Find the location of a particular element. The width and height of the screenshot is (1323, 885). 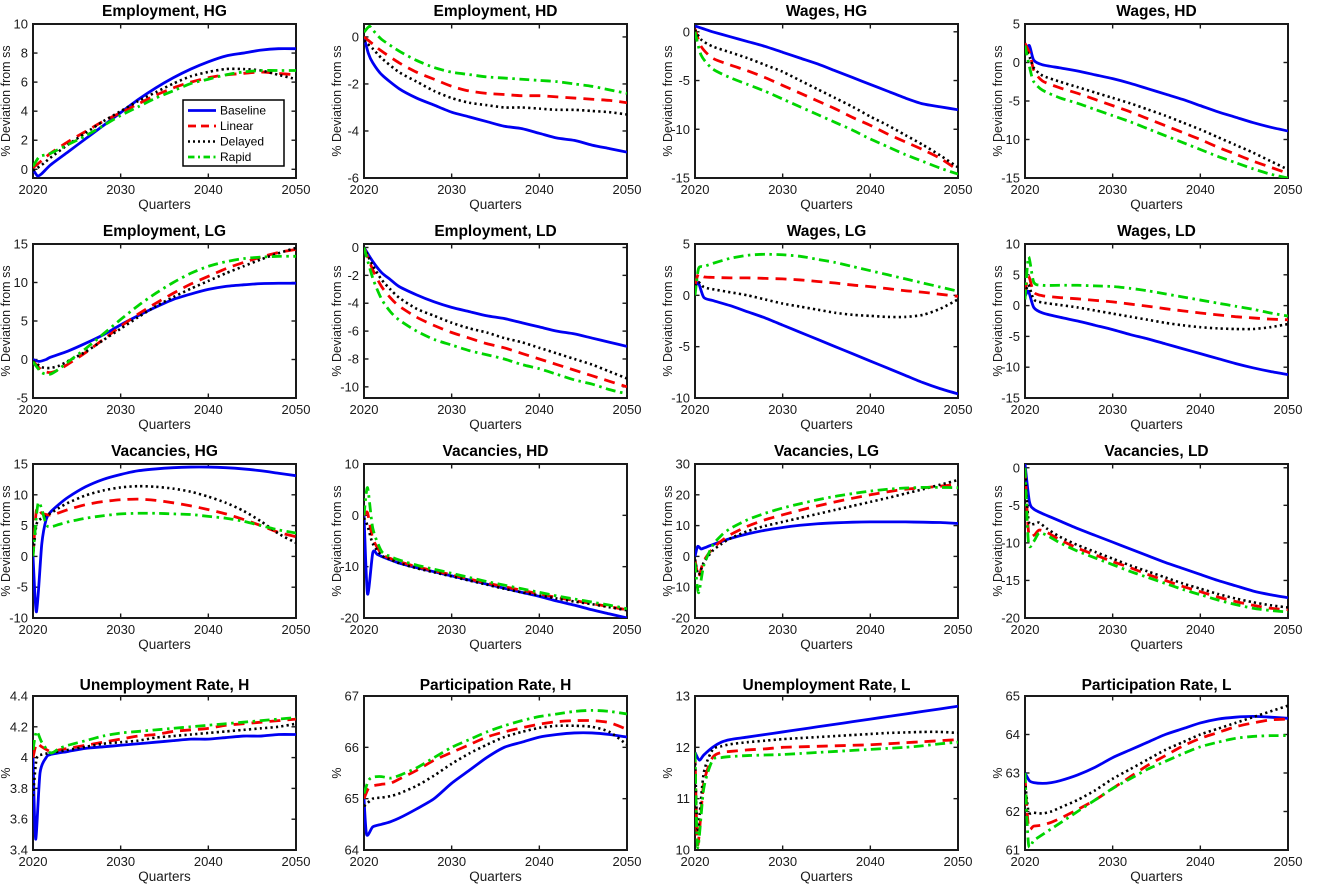

y-tick-label: 5 is located at coordinates (24, 321).